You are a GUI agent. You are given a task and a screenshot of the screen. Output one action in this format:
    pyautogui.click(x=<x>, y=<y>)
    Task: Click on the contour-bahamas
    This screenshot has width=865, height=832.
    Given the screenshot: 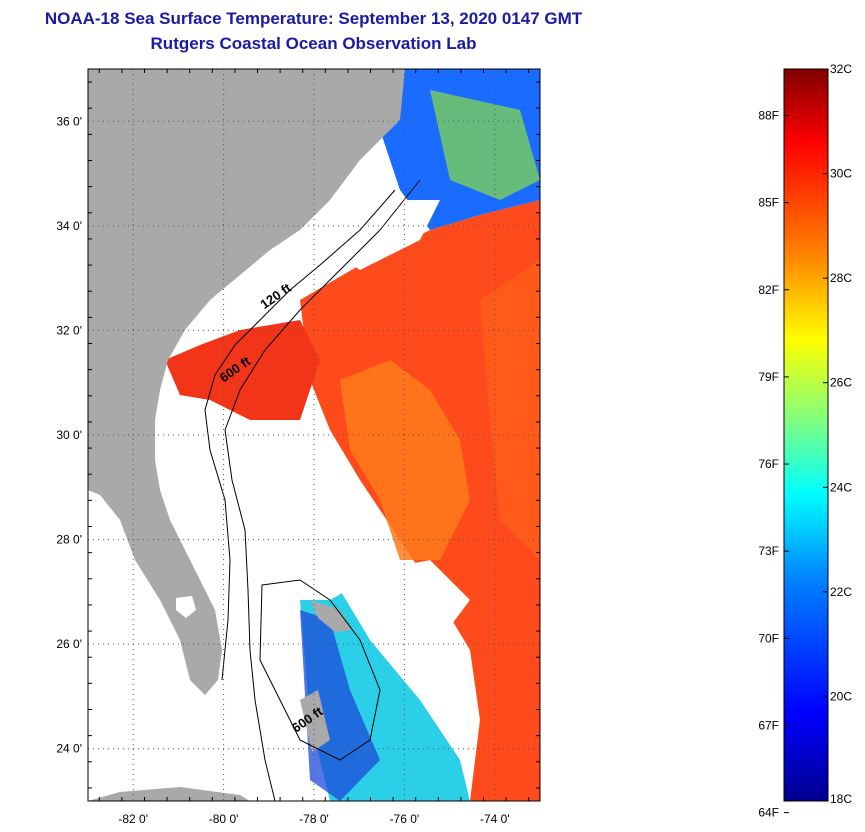 What is the action you would take?
    pyautogui.click(x=320, y=670)
    